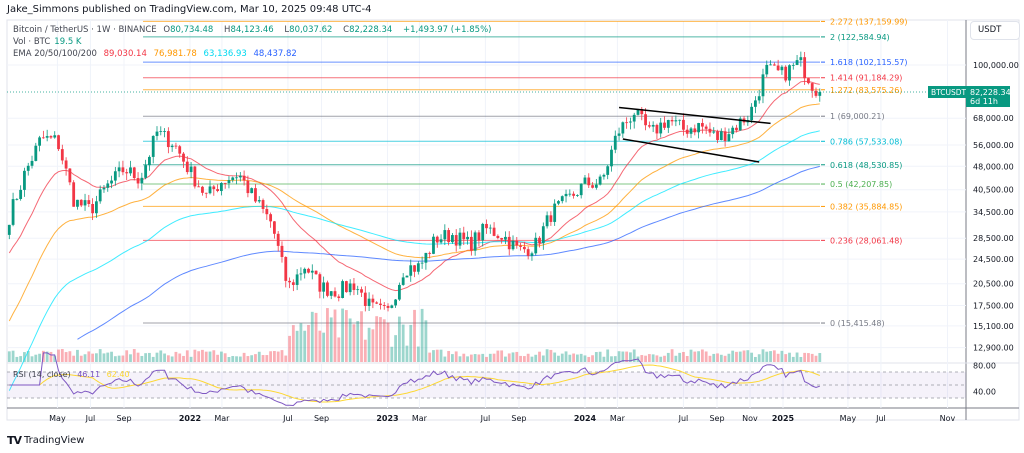  I want to click on time-tick-label: 2023, so click(387, 418).